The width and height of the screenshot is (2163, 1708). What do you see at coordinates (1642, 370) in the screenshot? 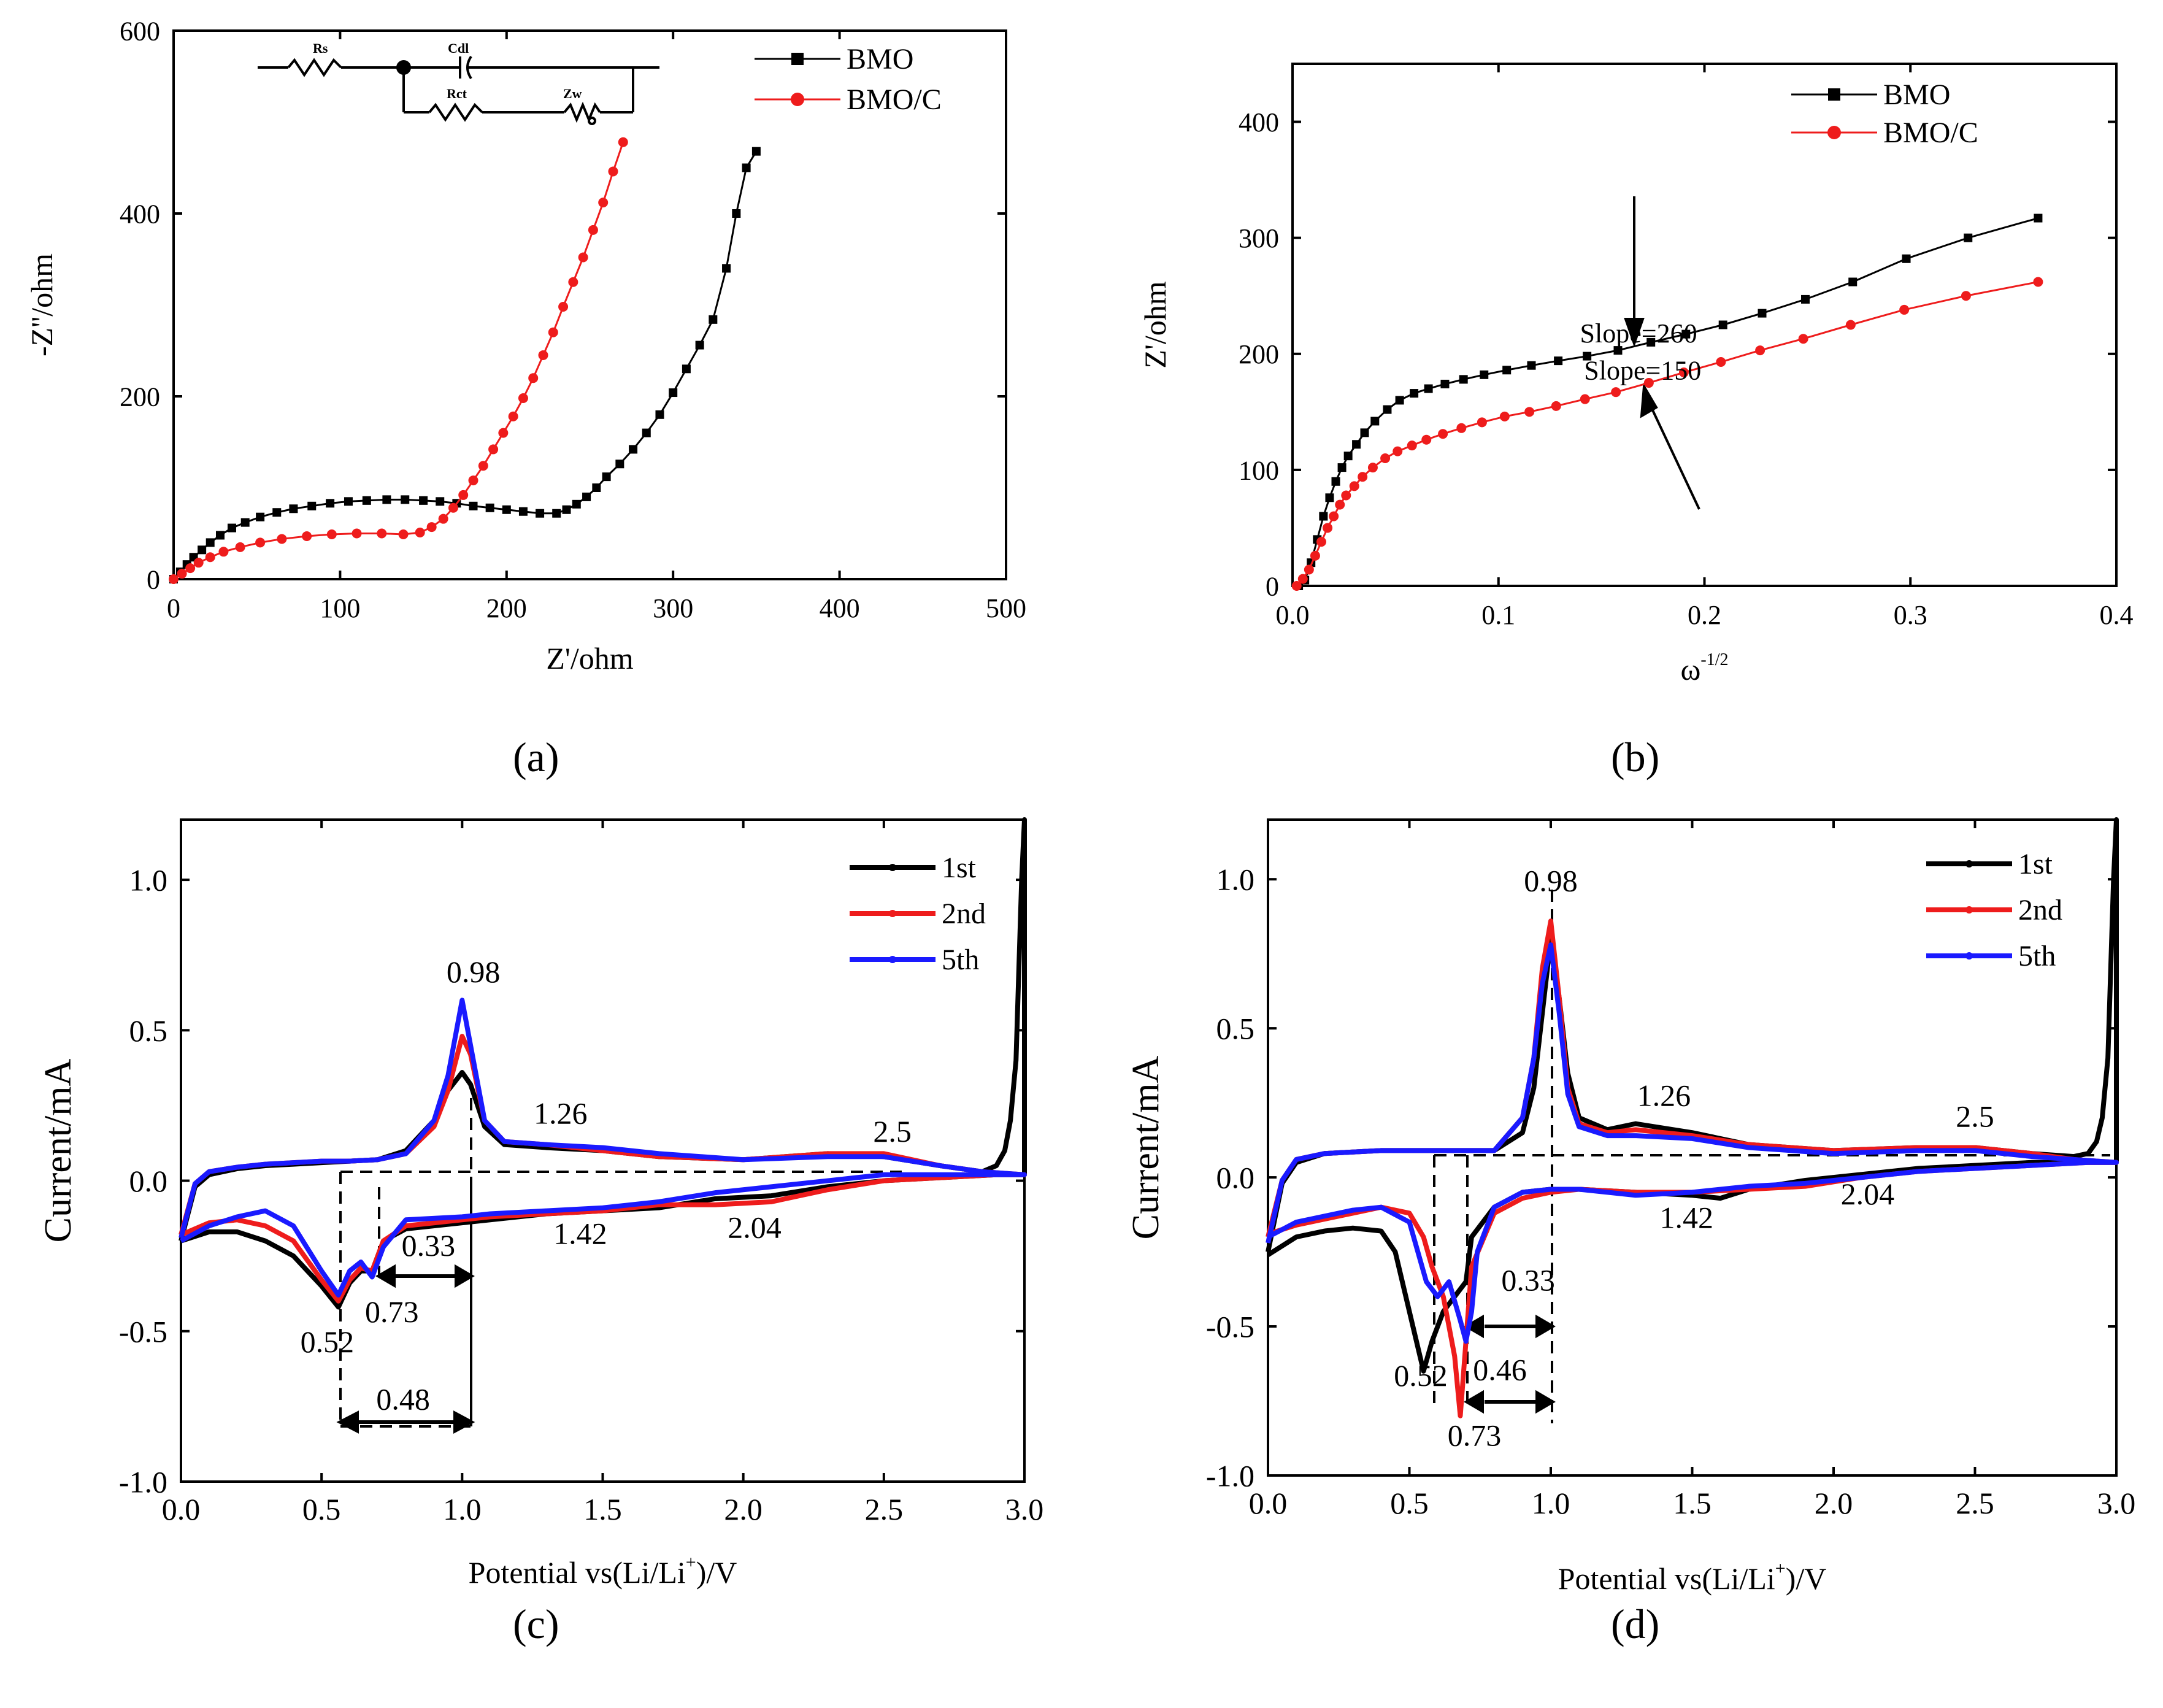
I see `annotation-label: Slope=150` at bounding box center [1642, 370].